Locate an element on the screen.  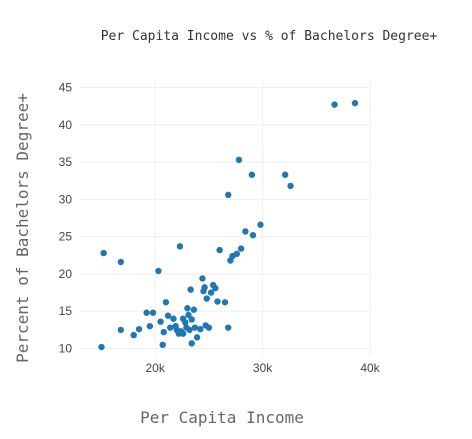
y-tick-label: 10 is located at coordinates (66, 349).